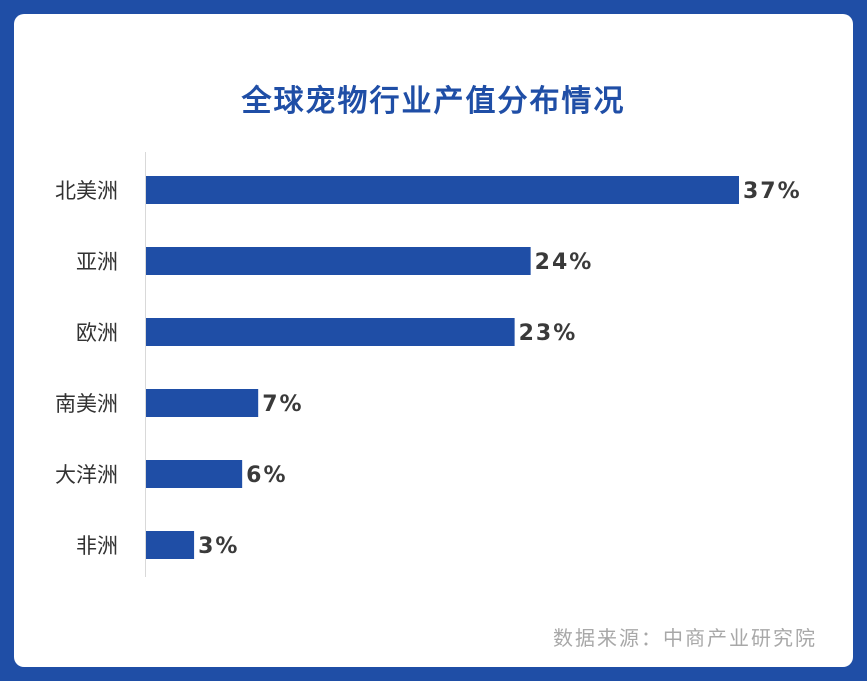  I want to click on source-note: 数据来源：中商产业研究院, so click(685, 638).